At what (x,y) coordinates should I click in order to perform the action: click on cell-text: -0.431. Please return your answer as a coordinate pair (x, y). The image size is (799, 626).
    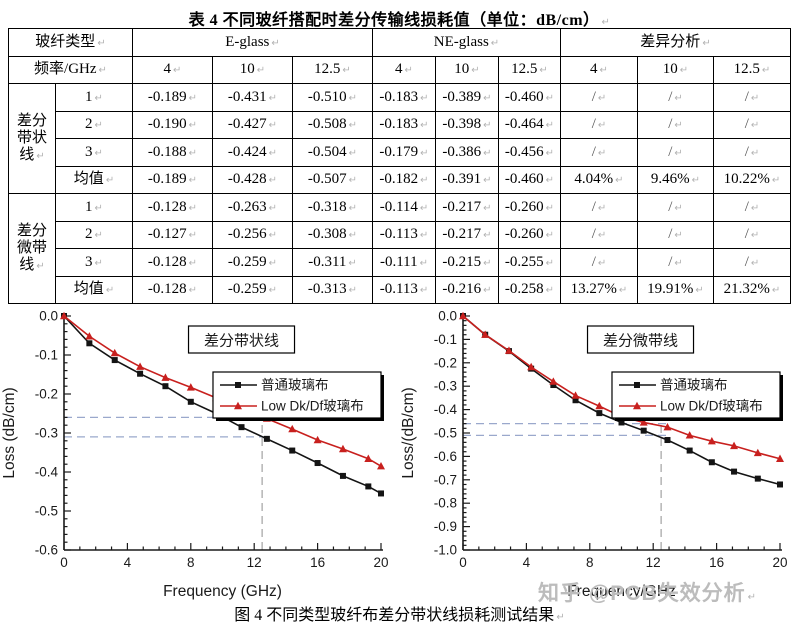
    Looking at the image, I should click on (247, 96).